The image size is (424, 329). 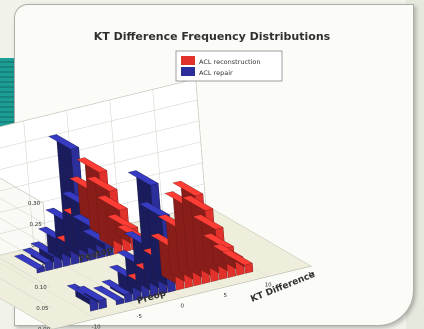 I want to click on z-tick-label: 0.30, so click(x=34, y=204).